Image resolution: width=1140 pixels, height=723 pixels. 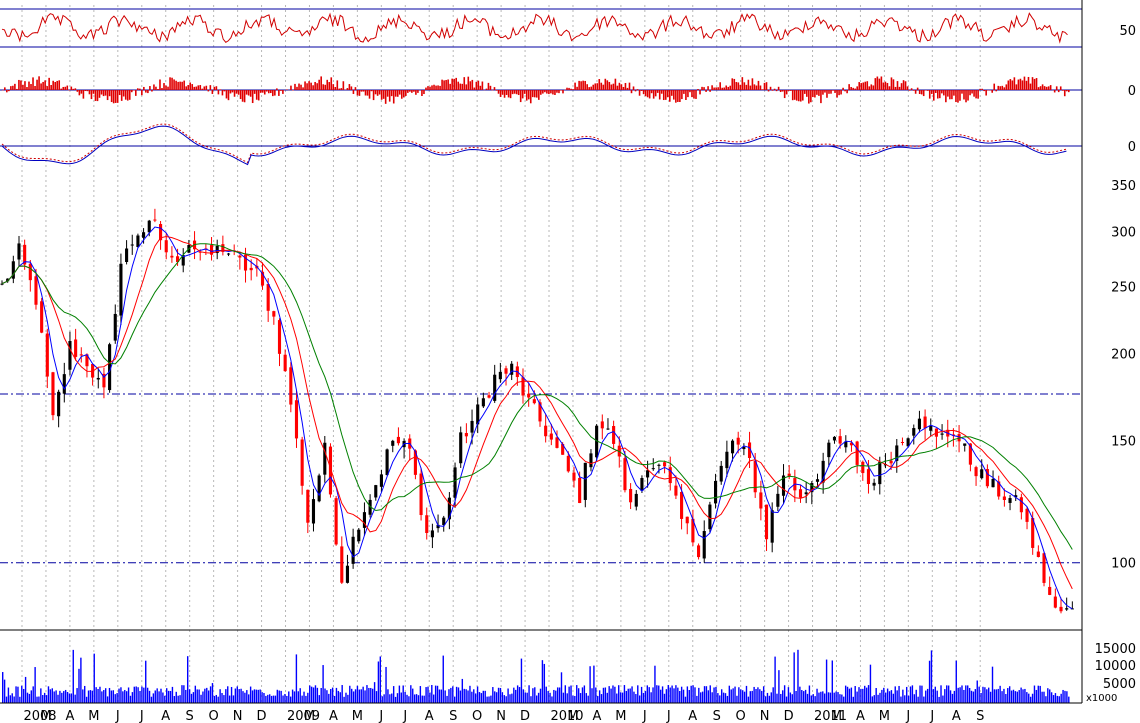 I want to click on volume-panel, so click(x=536, y=676).